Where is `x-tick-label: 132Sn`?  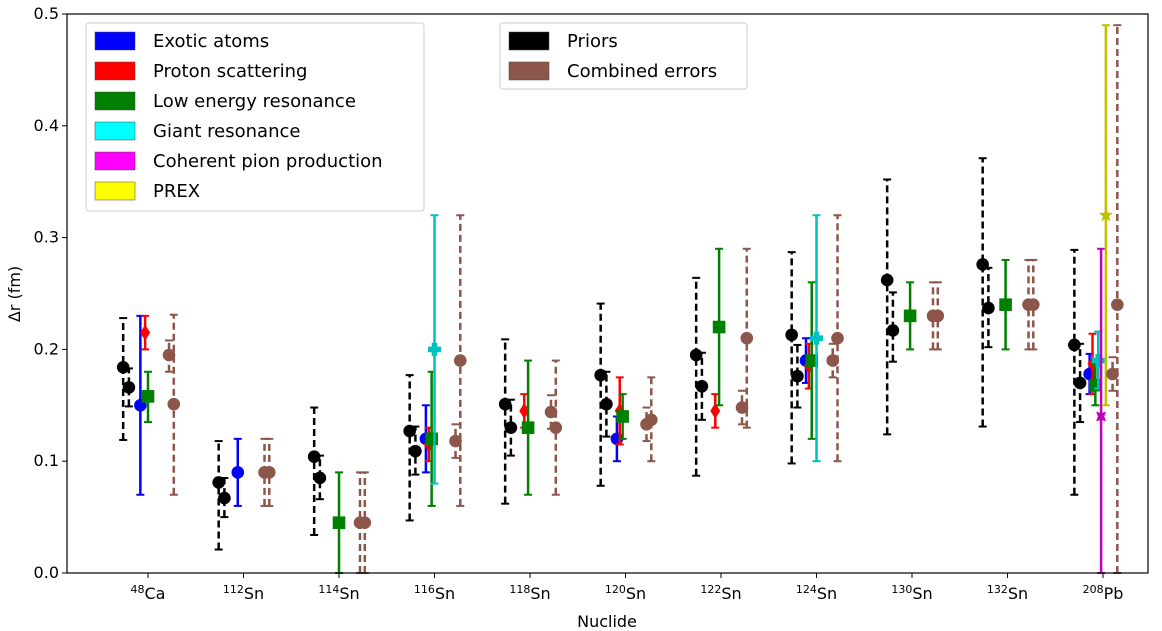 x-tick-label: 132Sn is located at coordinates (1007, 593).